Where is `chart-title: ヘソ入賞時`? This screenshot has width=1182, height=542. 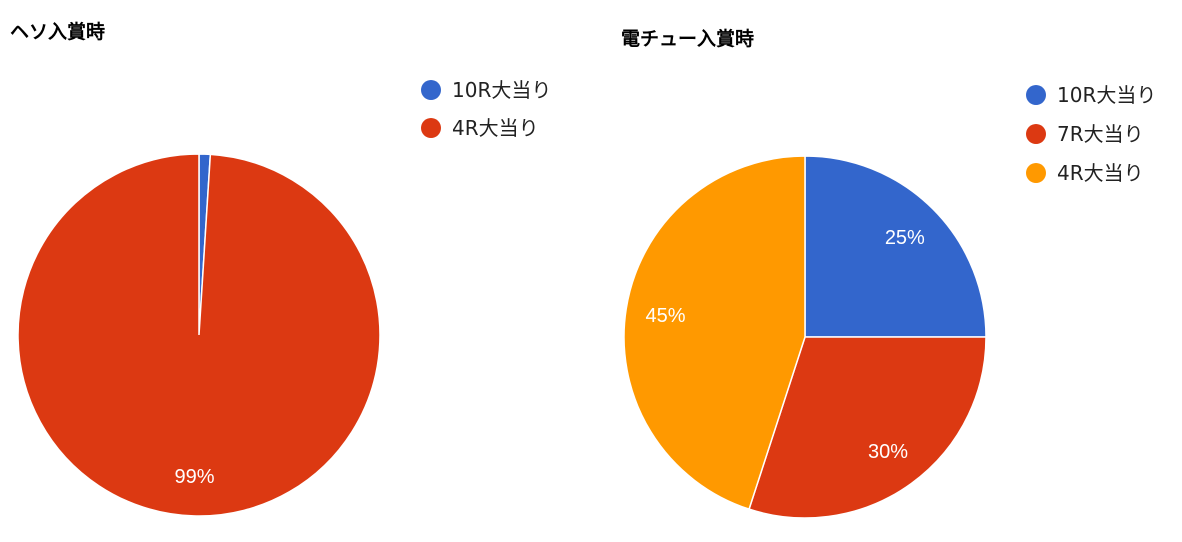
chart-title: ヘソ入賞時 is located at coordinates (57, 31).